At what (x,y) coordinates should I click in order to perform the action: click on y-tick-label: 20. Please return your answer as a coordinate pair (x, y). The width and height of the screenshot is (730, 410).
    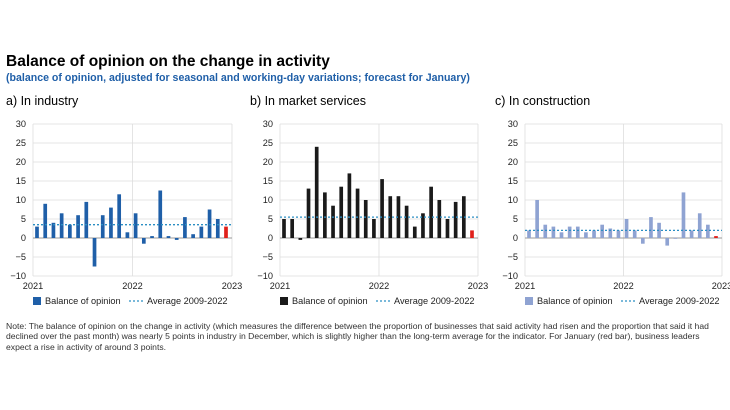
    Looking at the image, I should click on (268, 162).